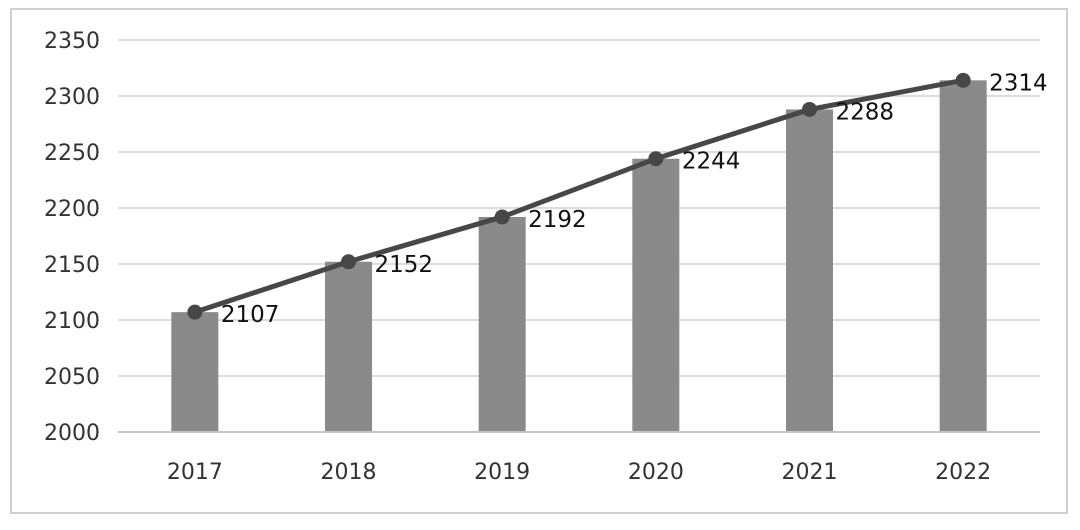 The image size is (1080, 530). Describe the element at coordinates (711, 162) in the screenshot. I see `data-label-2020: 2244` at that location.